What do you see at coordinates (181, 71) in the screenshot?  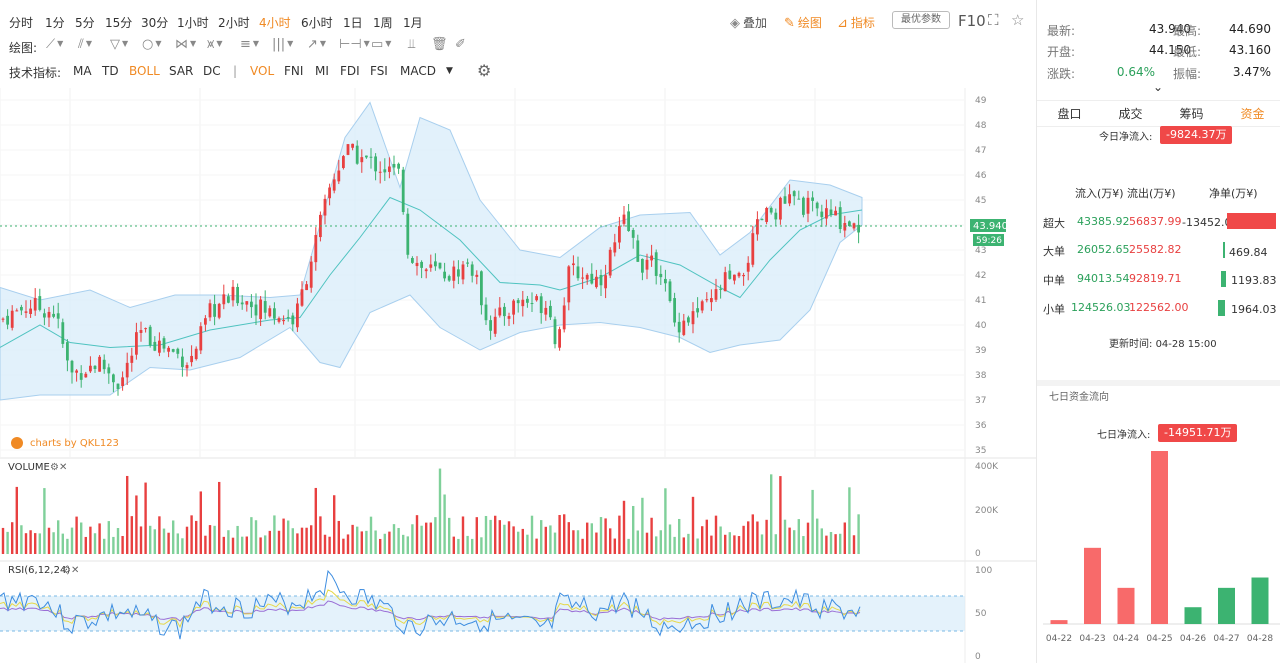 I see `ind-sar: SAR` at bounding box center [181, 71].